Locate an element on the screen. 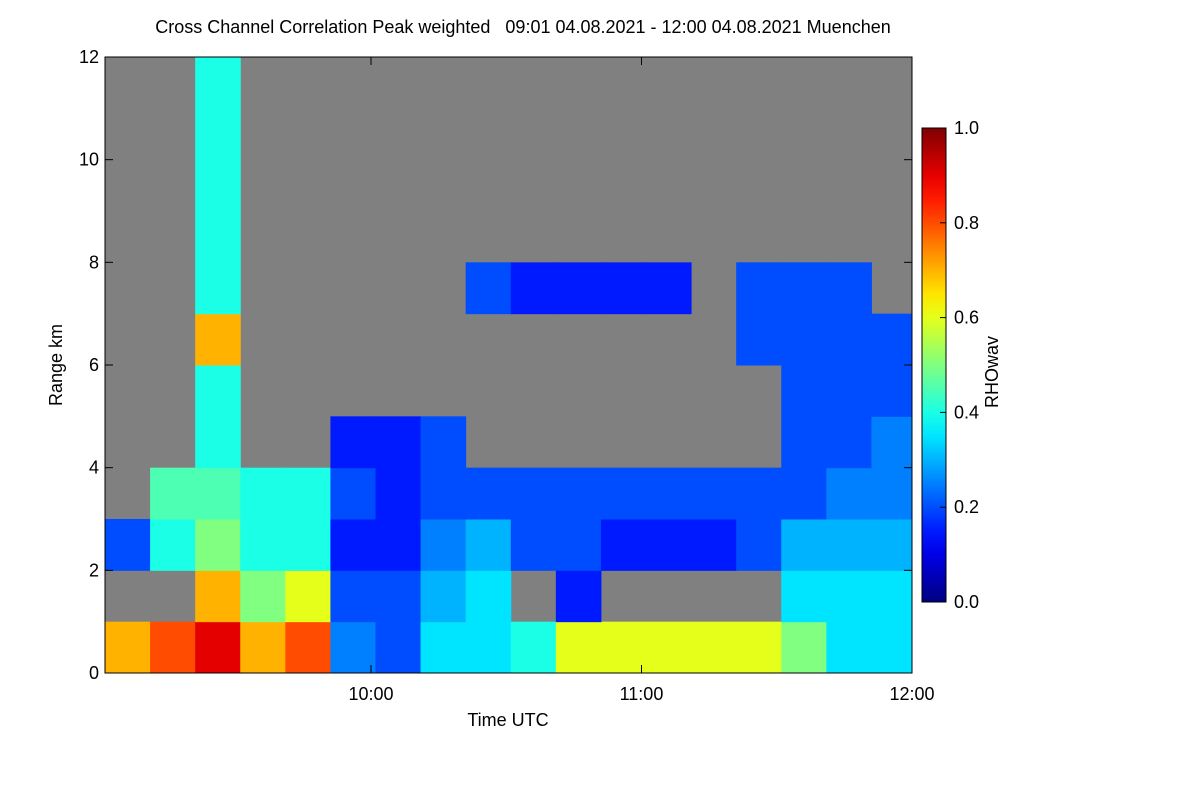  x-tick-label: 10:00 is located at coordinates (370, 694).